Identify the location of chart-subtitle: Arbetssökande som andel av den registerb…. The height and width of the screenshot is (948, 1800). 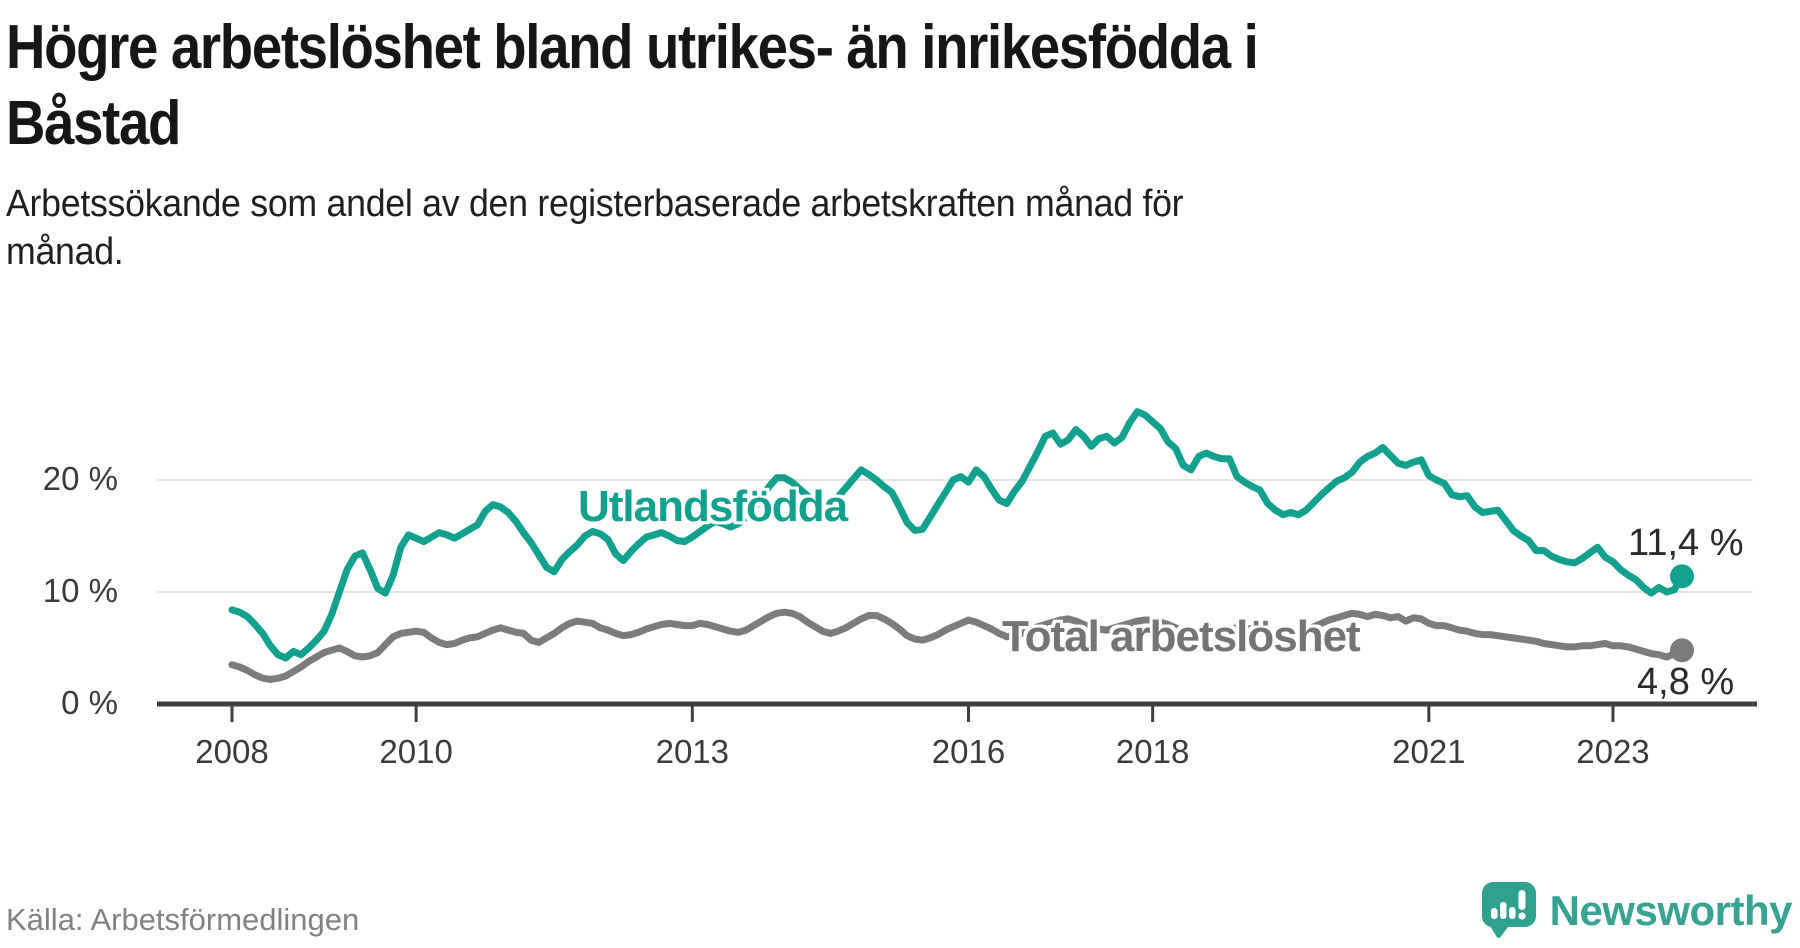
(805, 228).